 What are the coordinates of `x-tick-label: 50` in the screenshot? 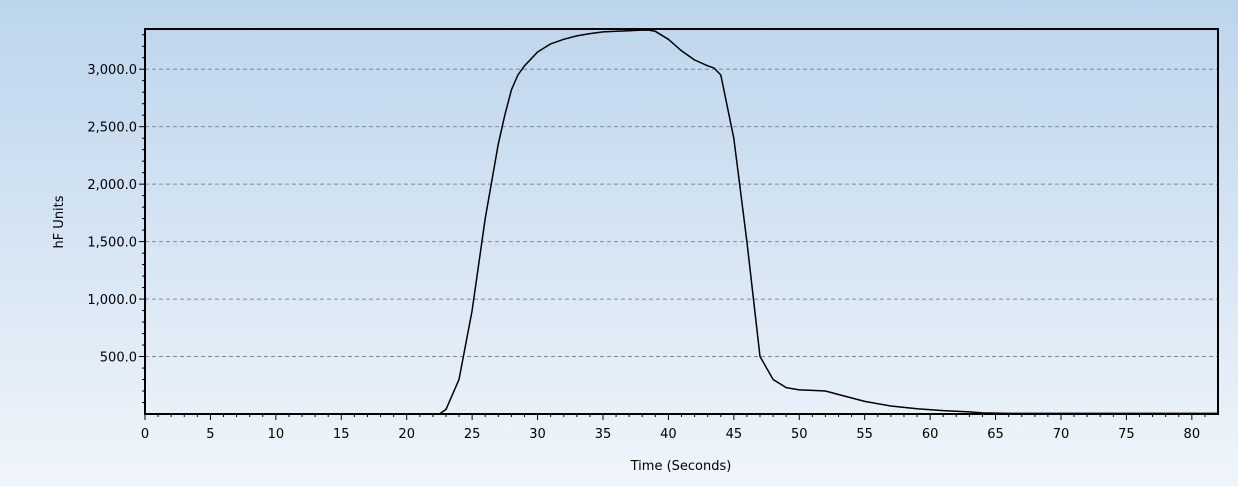 It's located at (799, 434).